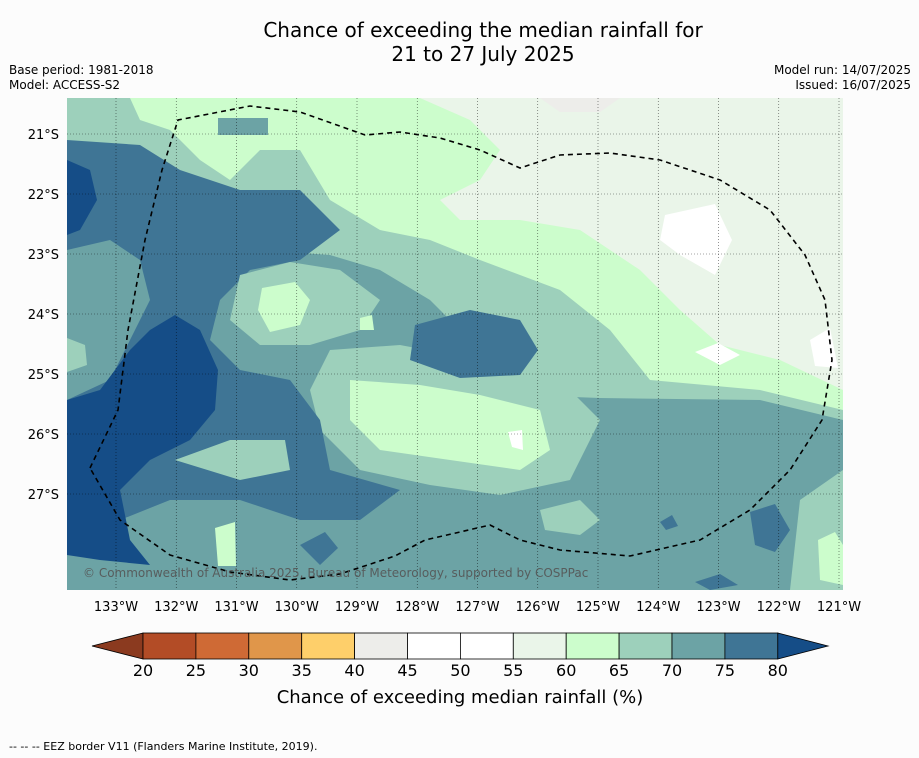 The image size is (919, 758). I want to click on latitude-label: 25°S, so click(43, 375).